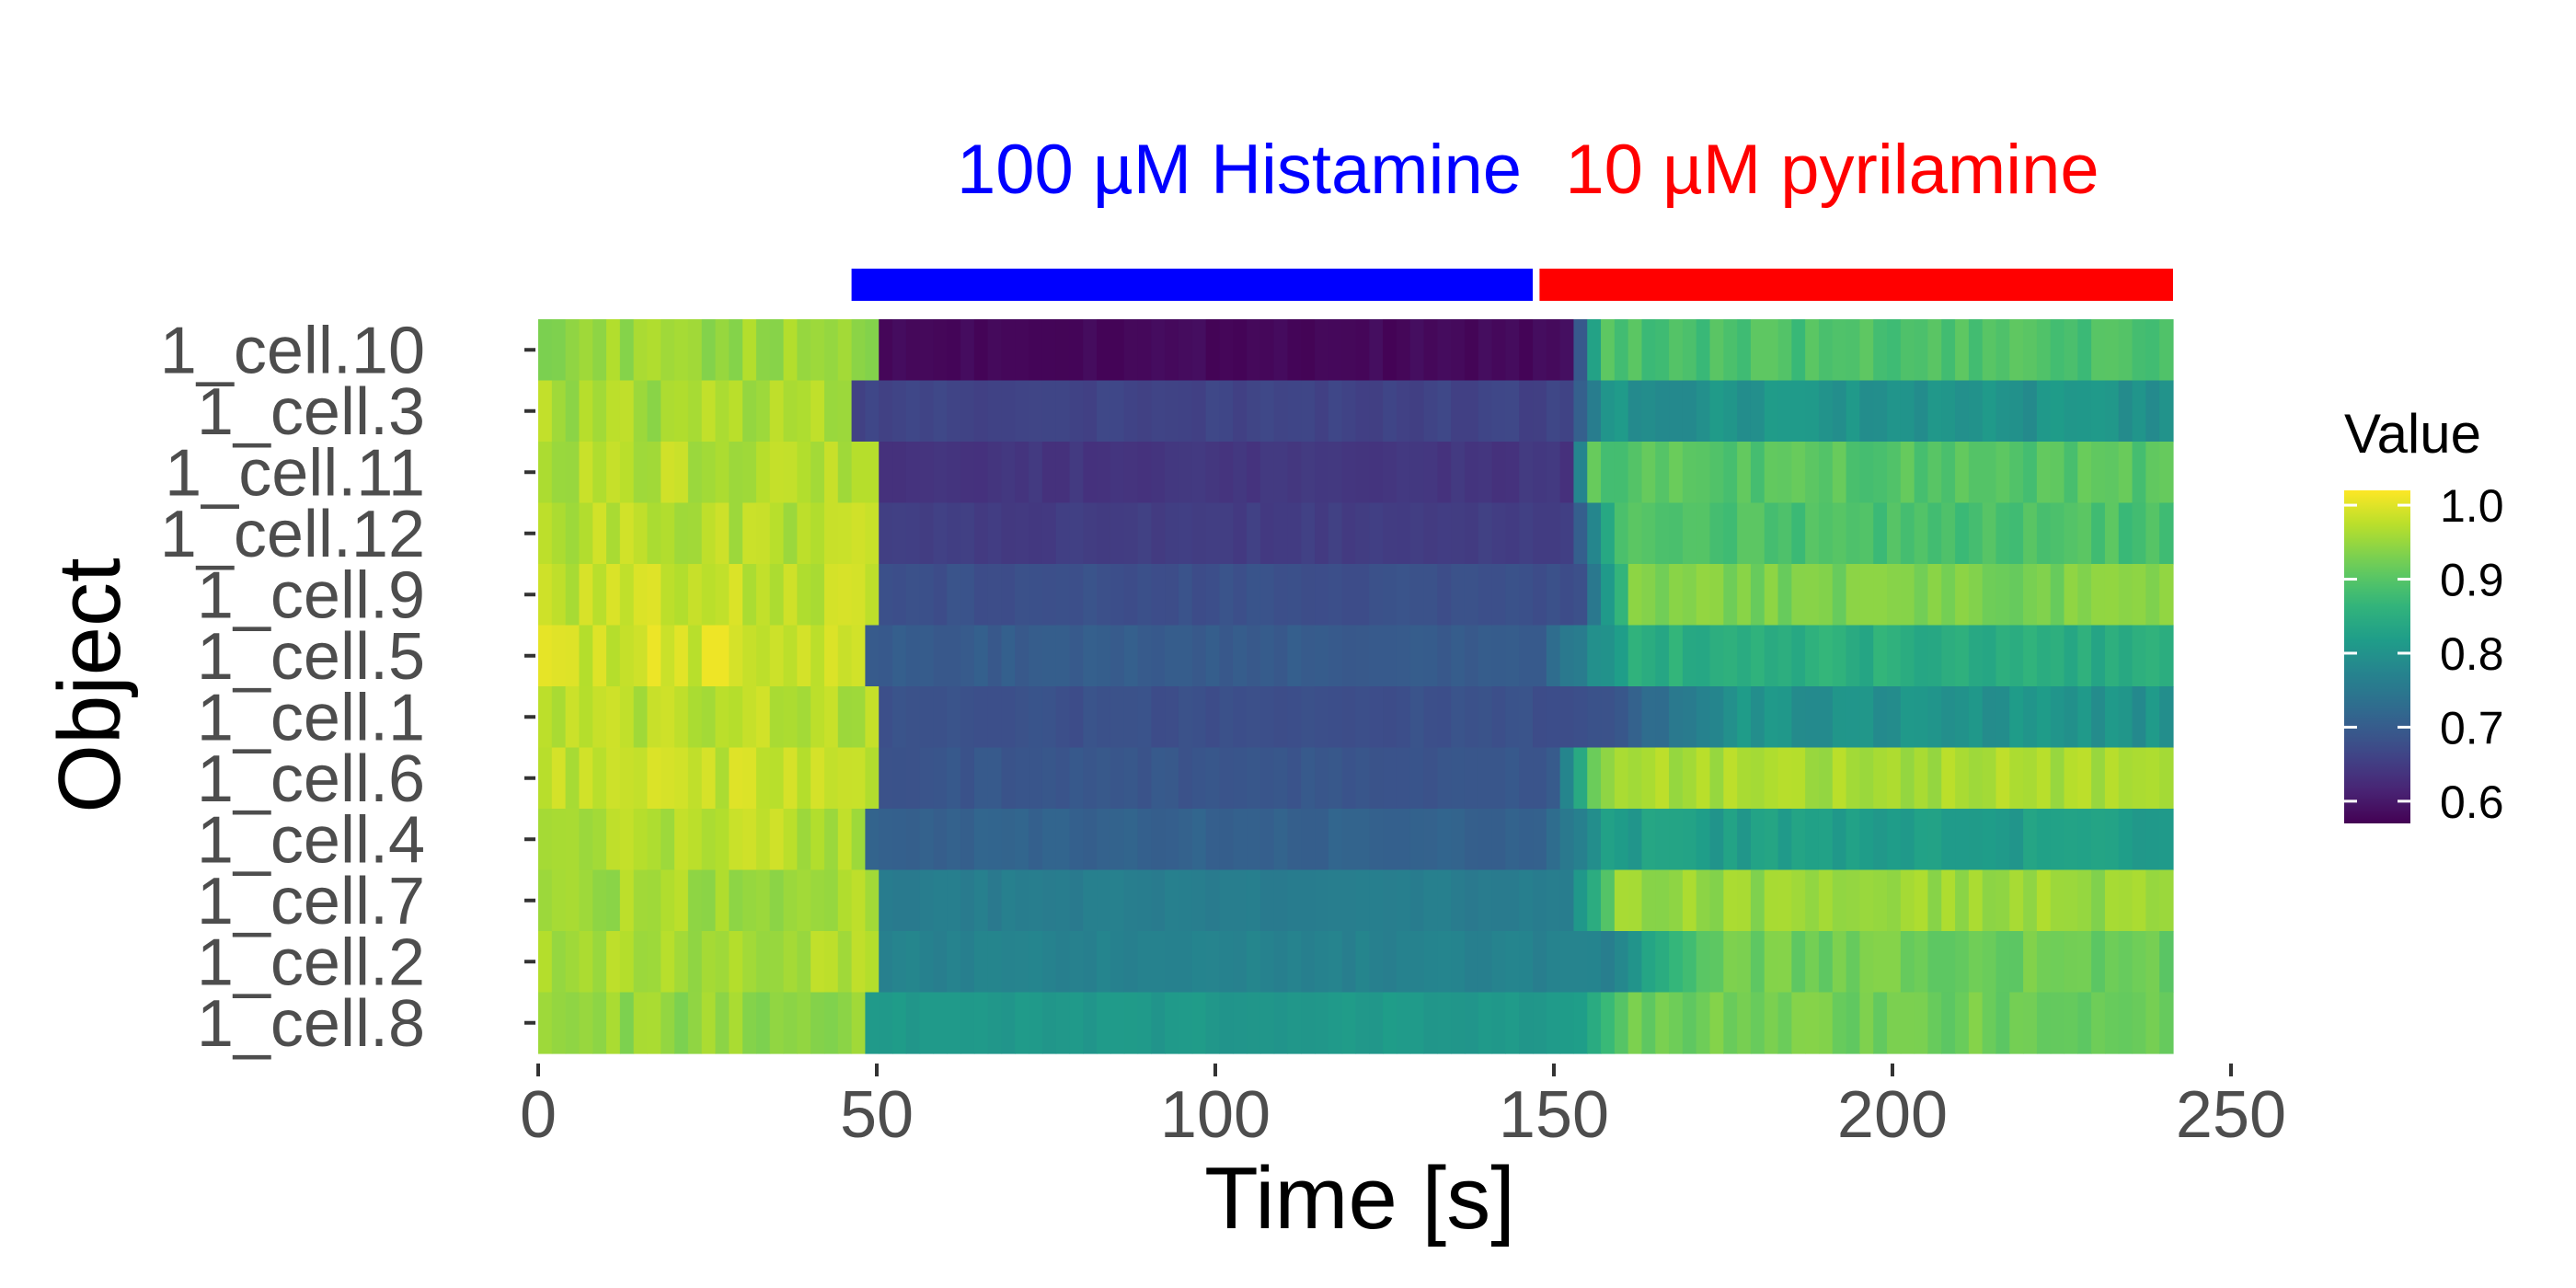  I want to click on y-tick-label: 1_cell.2, so click(311, 962).